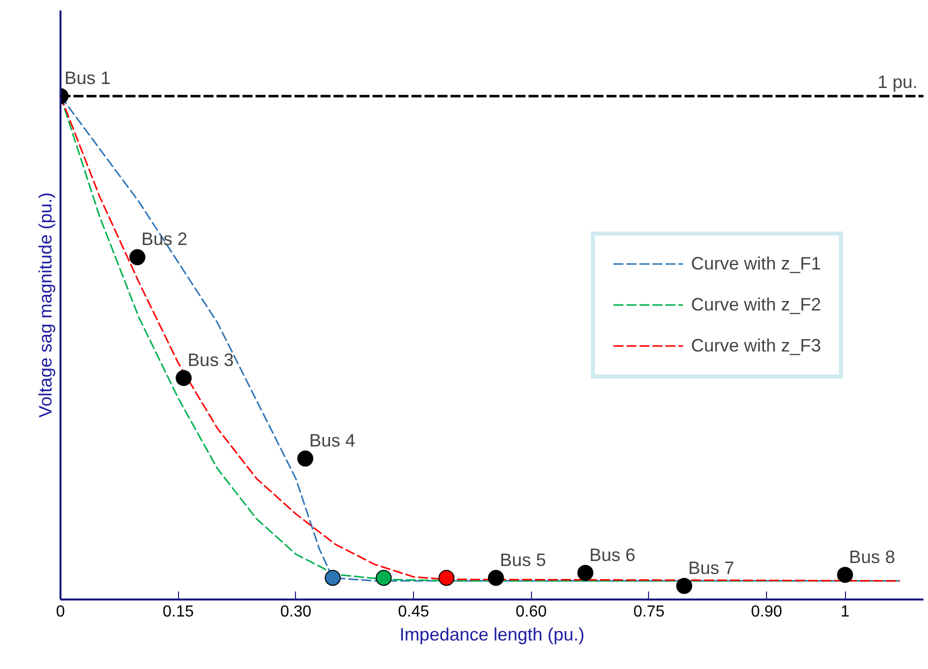 The height and width of the screenshot is (669, 928). I want to click on annotation: Bus 3, so click(211, 360).